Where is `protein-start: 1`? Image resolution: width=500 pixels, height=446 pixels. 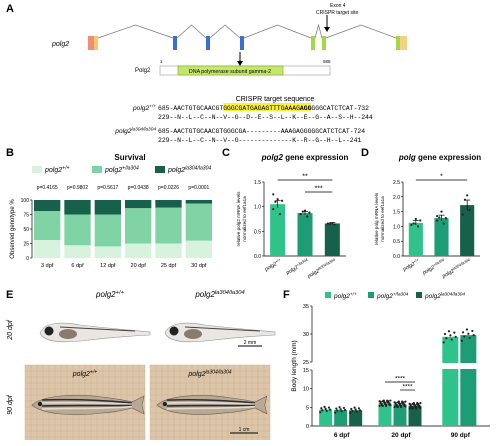
protein-start: 1 is located at coordinates (161, 61).